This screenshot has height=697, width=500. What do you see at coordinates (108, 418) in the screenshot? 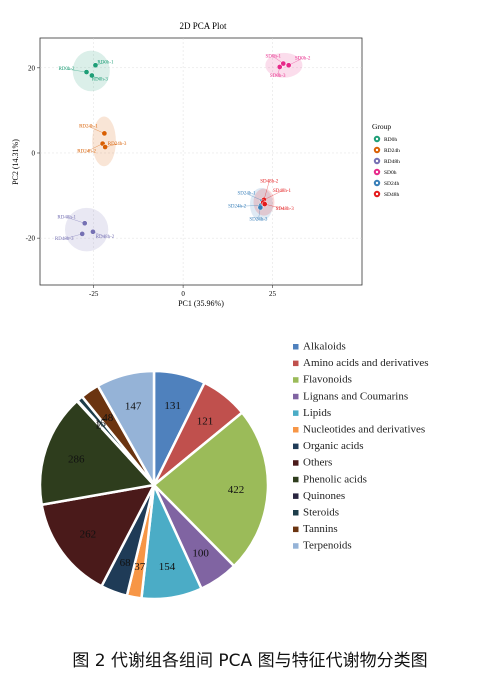
I see `pie-value-label: 48` at bounding box center [108, 418].